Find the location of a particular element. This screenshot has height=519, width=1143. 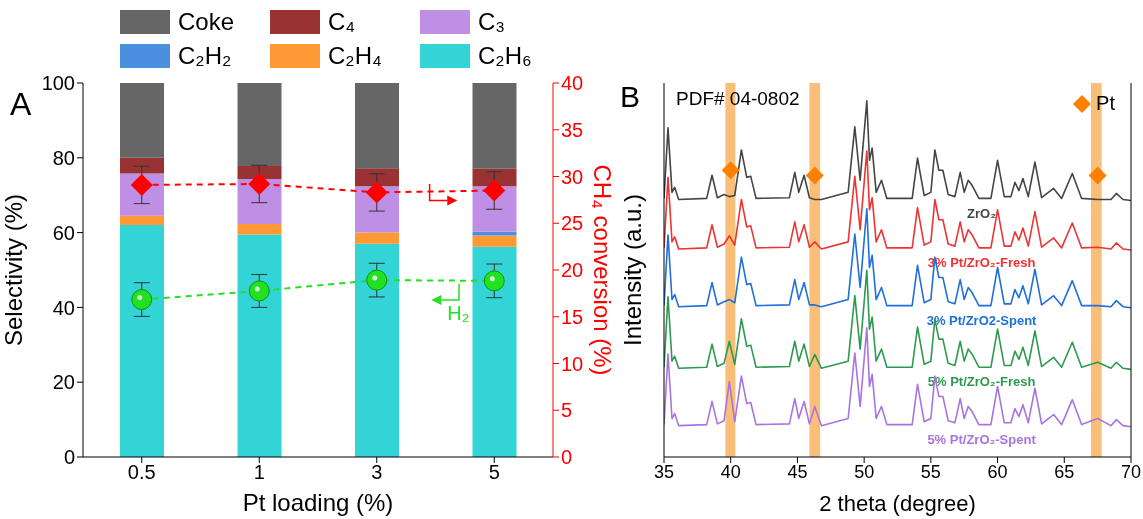

y2-tick-label: 15 is located at coordinates (572, 316).